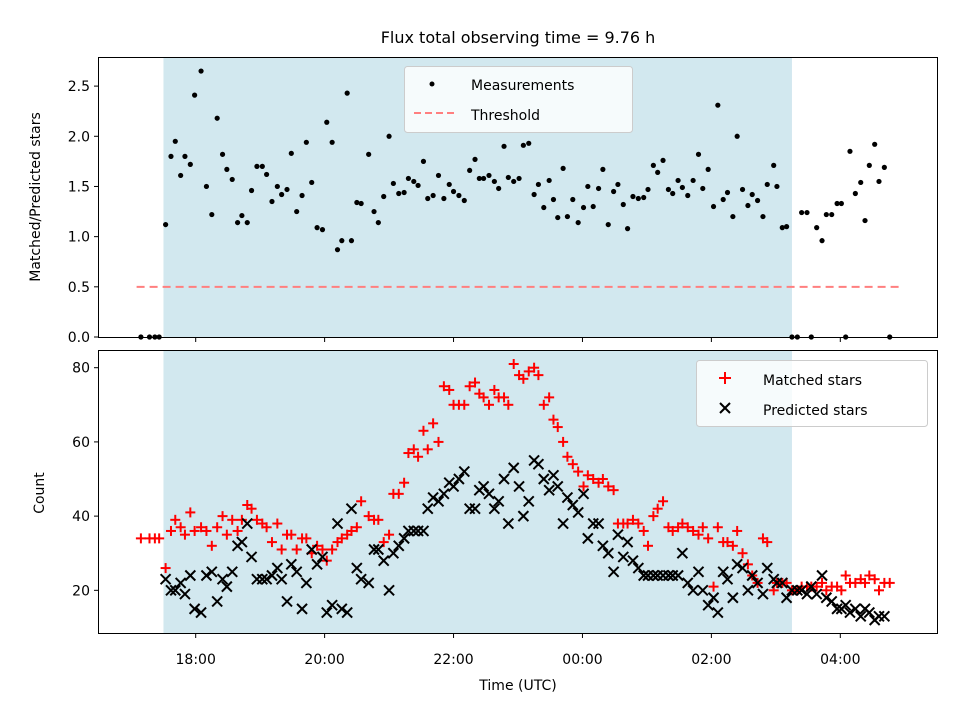 The height and width of the screenshot is (724, 960). What do you see at coordinates (85, 480) in the screenshot?
I see `bottom-y-ticks: 20 40 60 80` at bounding box center [85, 480].